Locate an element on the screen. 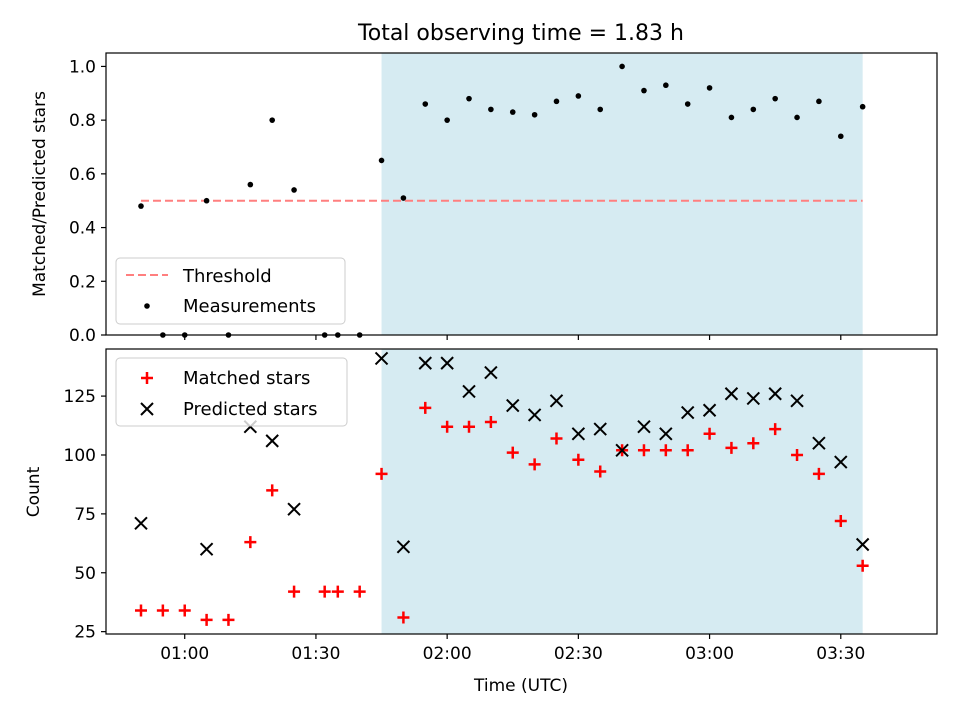 This screenshot has width=960, height=720. top-y-axis-label: Matched/Predicted stars is located at coordinates (40, 194).